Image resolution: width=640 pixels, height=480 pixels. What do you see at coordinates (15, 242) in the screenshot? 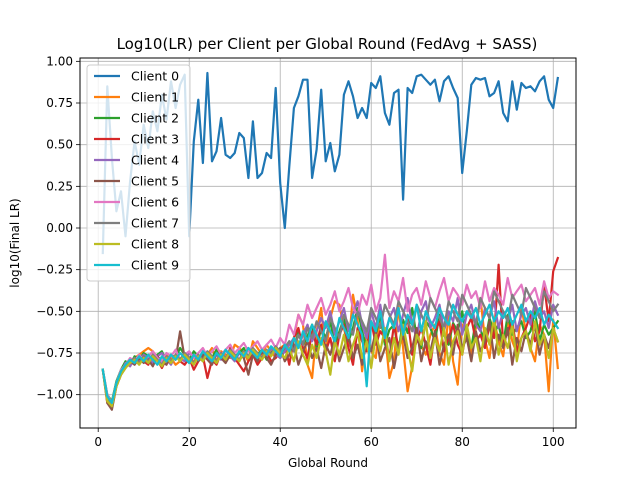
I see `y-axis-label: log10(Final LR)` at bounding box center [15, 242].